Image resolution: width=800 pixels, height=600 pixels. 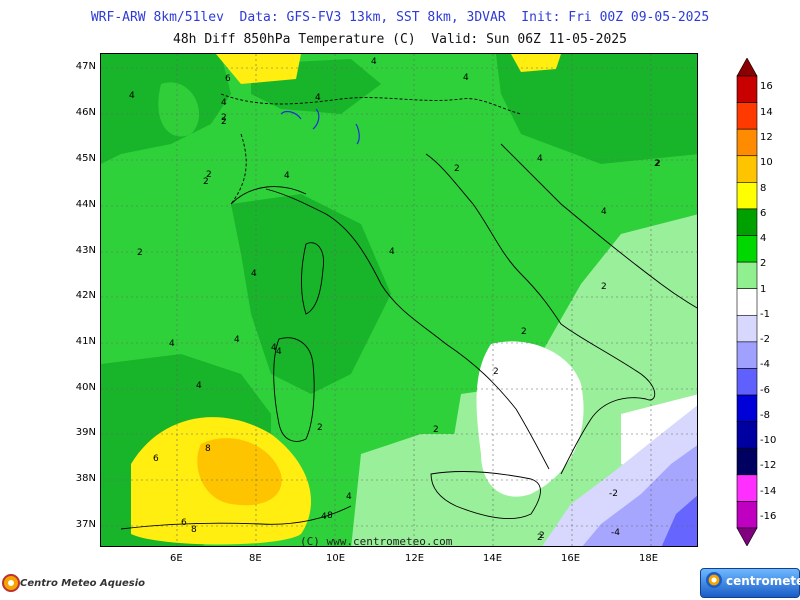 I want to click on lon-label: 14E, so click(x=493, y=558).